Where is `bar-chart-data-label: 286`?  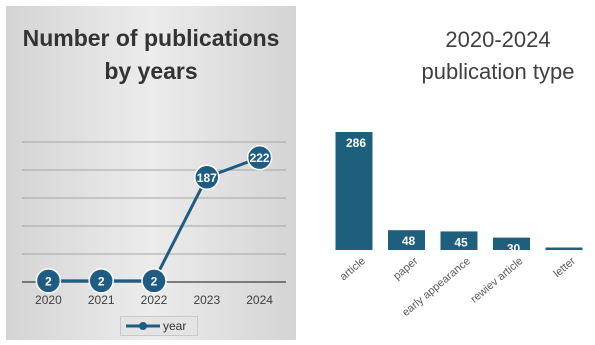
bar-chart-data-label: 286 is located at coordinates (356, 143).